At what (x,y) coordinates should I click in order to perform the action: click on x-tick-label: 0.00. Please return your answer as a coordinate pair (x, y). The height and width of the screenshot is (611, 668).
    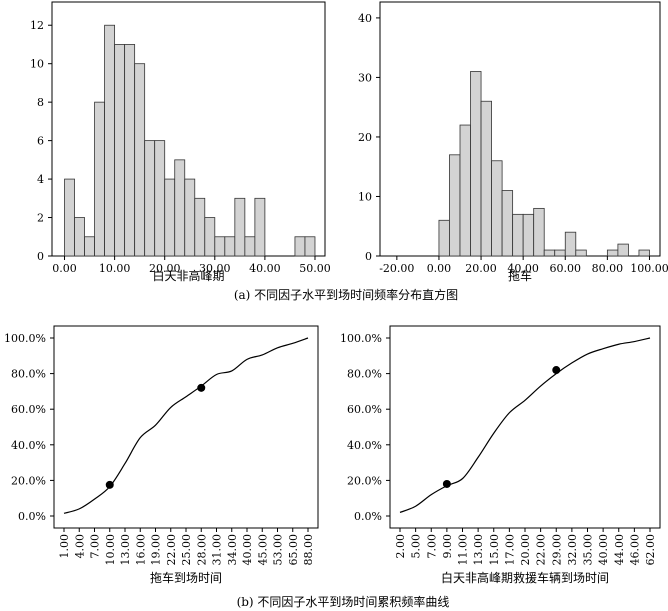
    Looking at the image, I should click on (64, 268).